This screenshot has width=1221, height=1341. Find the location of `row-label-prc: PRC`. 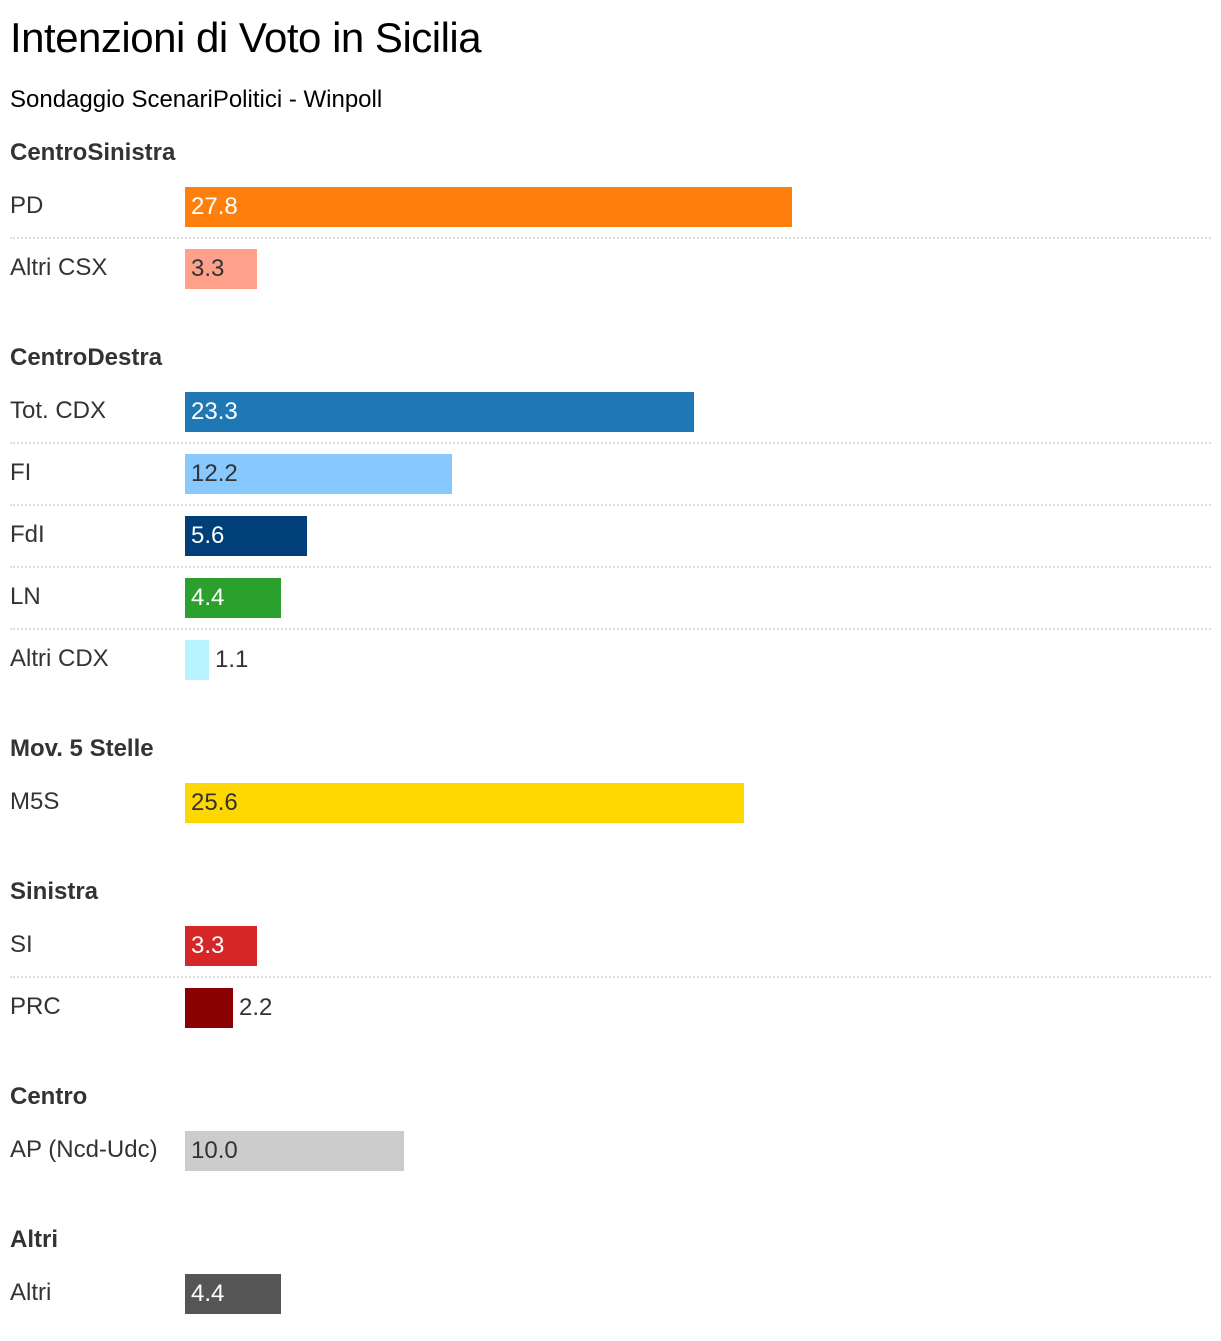

row-label-prc: PRC is located at coordinates (35, 1006).